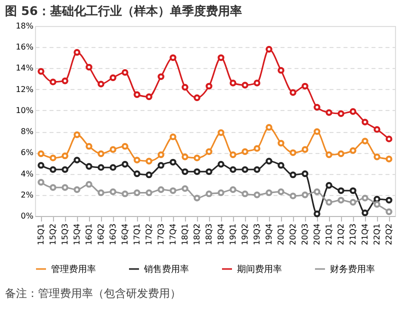  What do you see at coordinates (166, 269) in the screenshot?
I see `legend-label: 销售费用率` at bounding box center [166, 269].